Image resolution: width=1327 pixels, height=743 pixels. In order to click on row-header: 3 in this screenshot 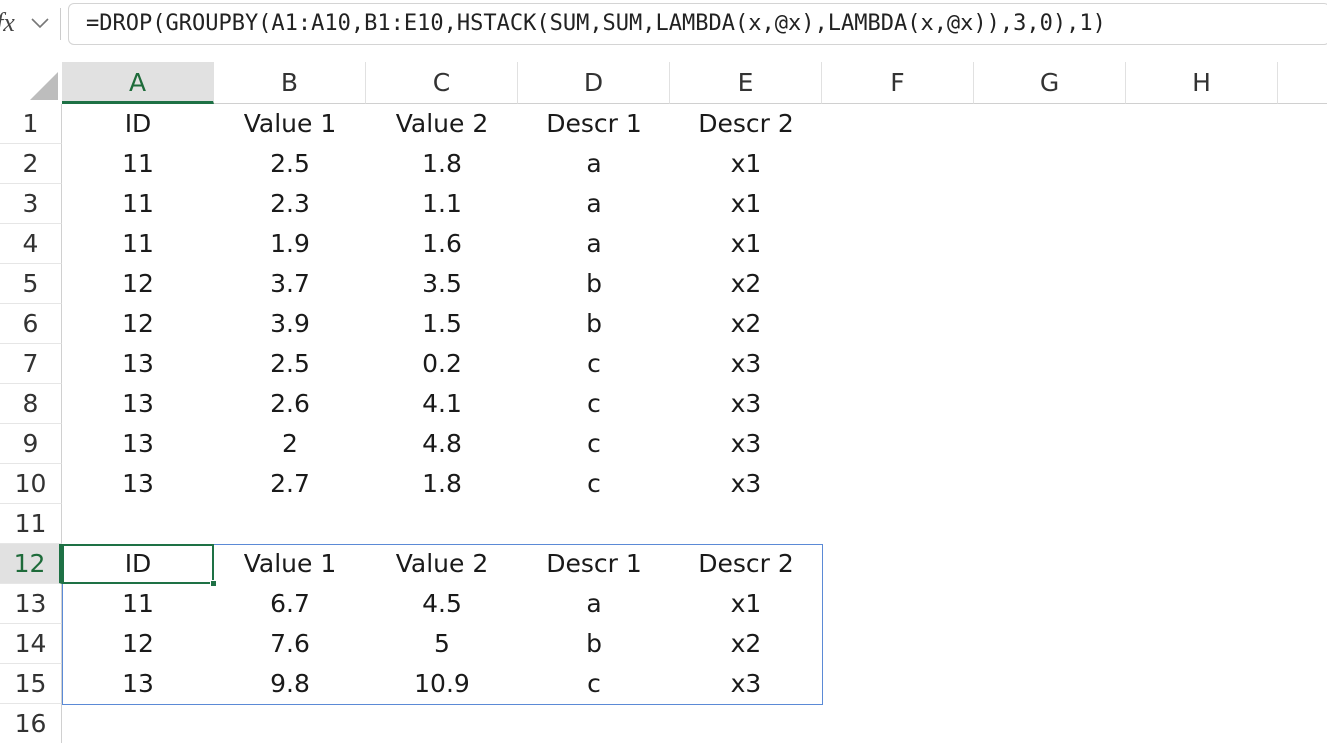, I will do `click(31, 204)`.